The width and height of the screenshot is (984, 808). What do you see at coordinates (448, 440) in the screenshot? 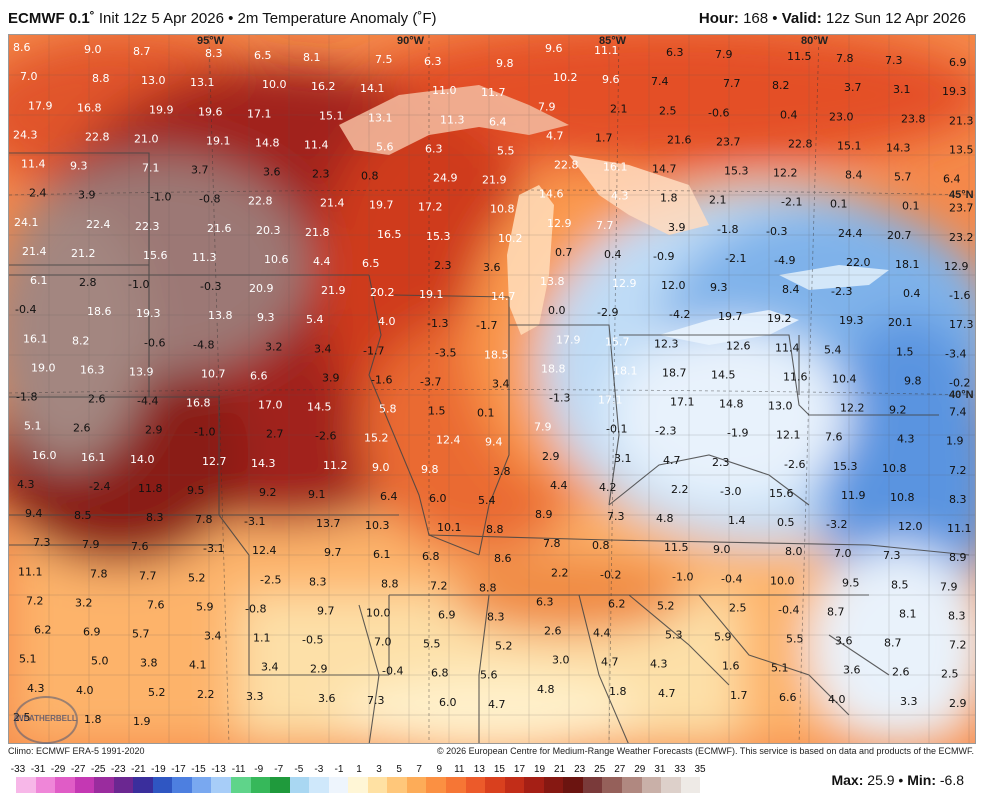
I see `anomaly-value-label: 12.4` at bounding box center [448, 440].